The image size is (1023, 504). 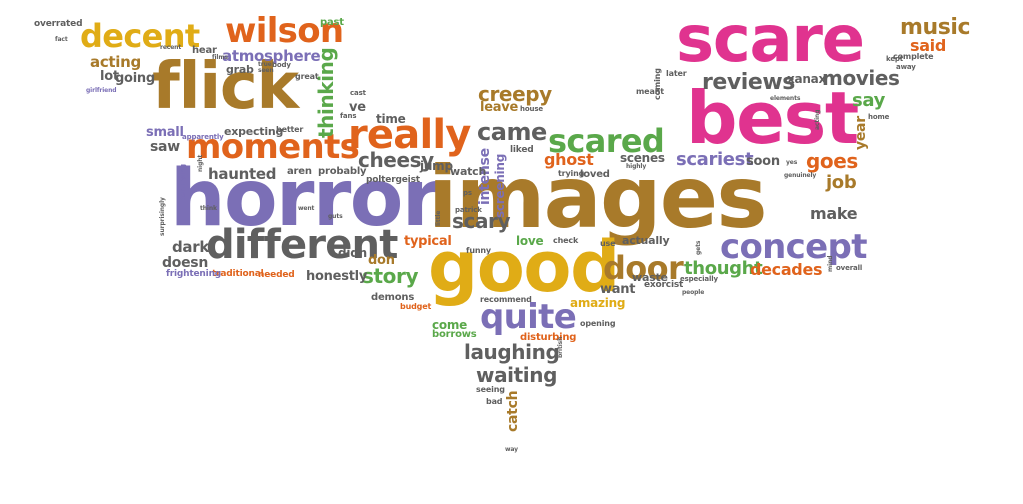 What do you see at coordinates (566, 240) in the screenshot?
I see `cloud-word: check` at bounding box center [566, 240].